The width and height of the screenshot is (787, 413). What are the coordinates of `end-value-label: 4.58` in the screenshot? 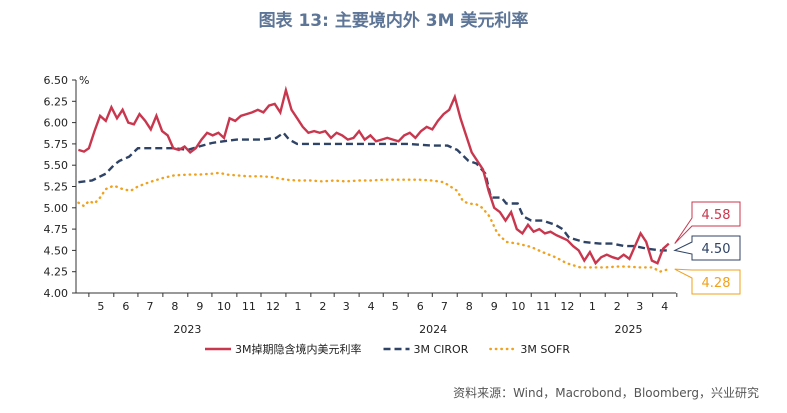 It's located at (716, 215).